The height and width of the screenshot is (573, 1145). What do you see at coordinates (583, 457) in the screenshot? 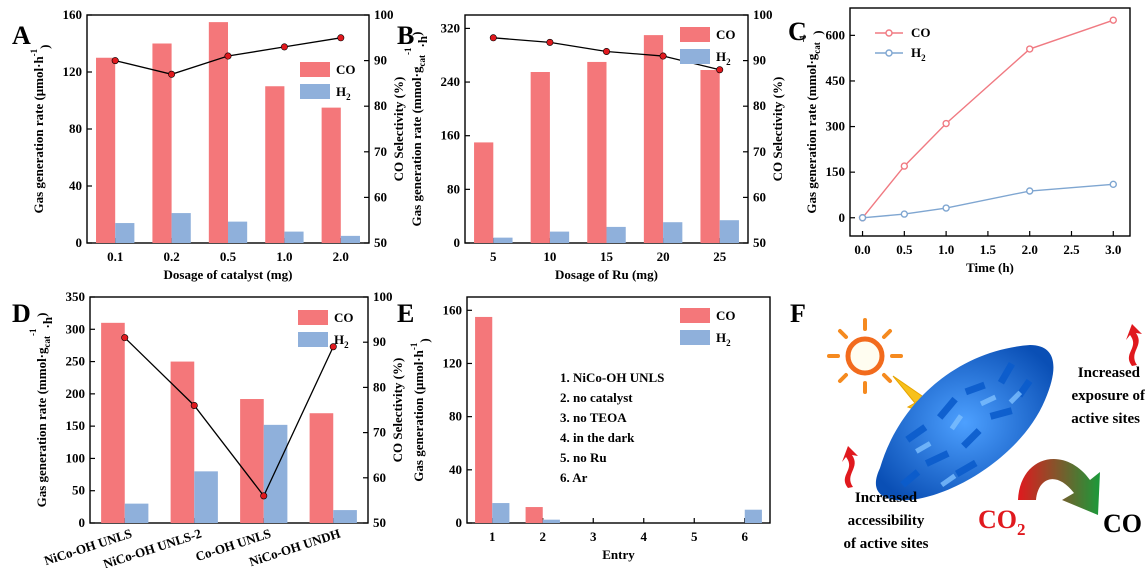
I see `entry-note: 5. no Ru` at bounding box center [583, 457].